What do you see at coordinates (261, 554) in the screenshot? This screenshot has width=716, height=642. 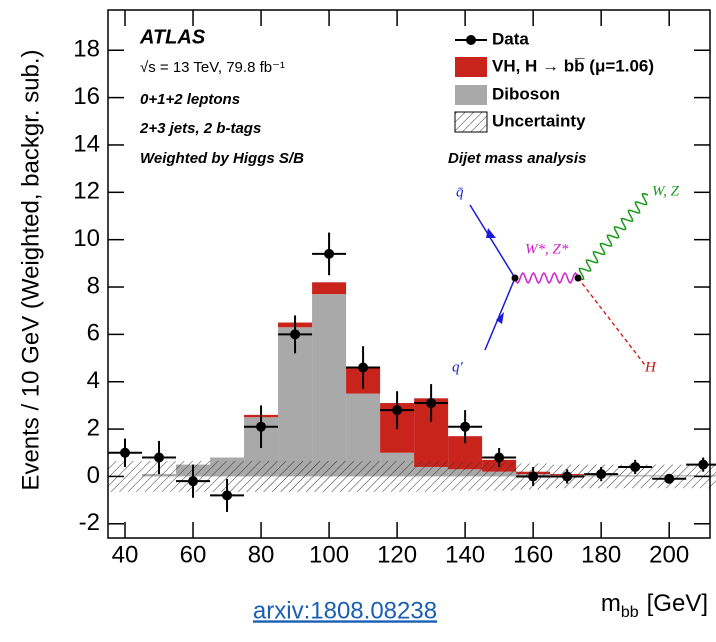 I see `x-tick-label: 80` at bounding box center [261, 554].